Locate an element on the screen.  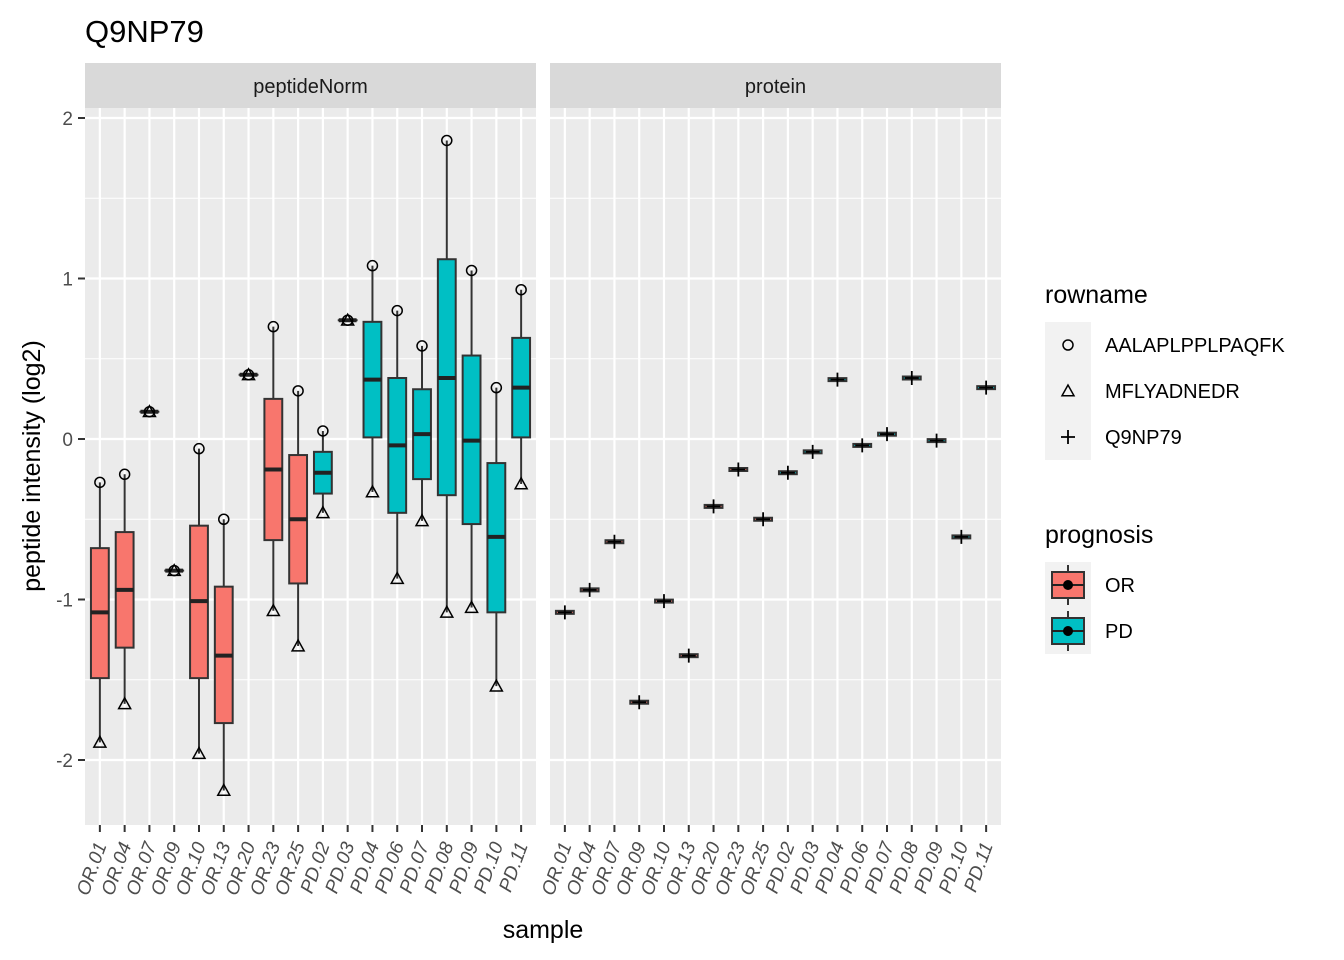
box-PD.09 is located at coordinates (471, 439).